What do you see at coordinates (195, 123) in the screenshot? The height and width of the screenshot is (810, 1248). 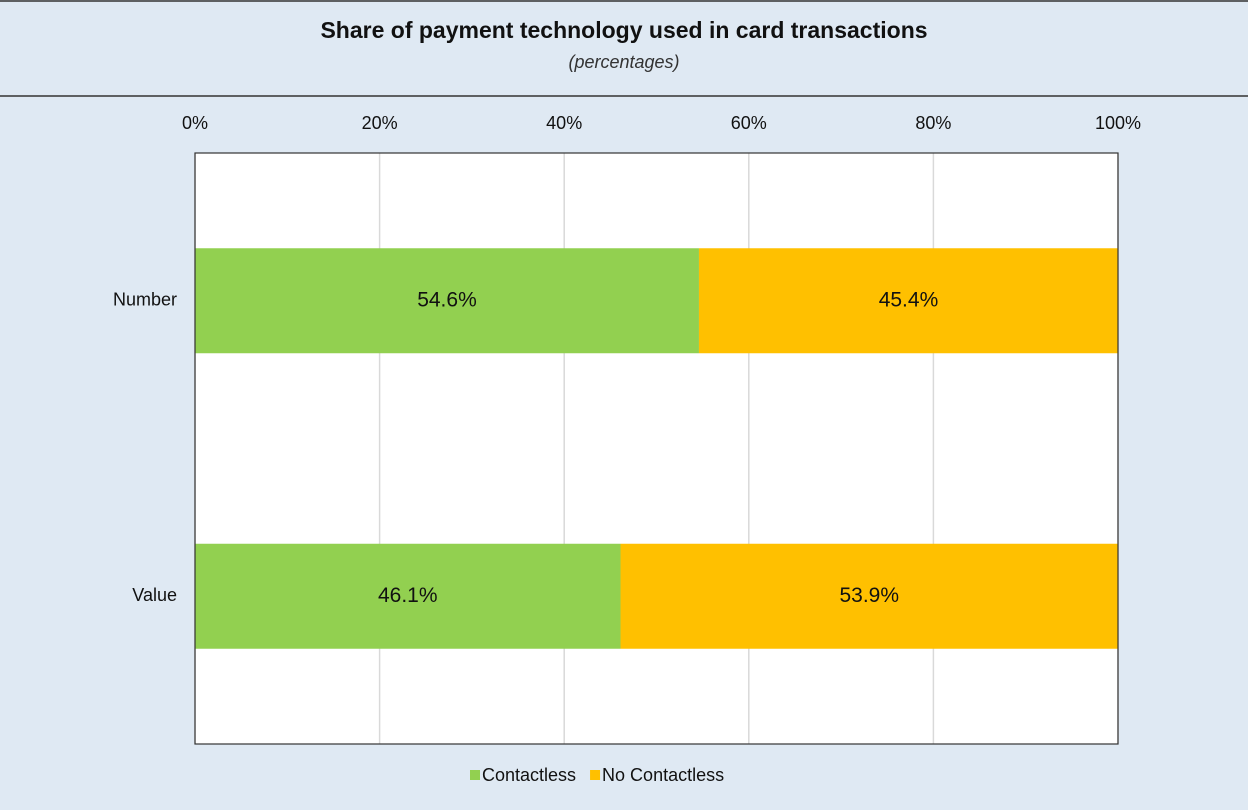 I see `x-tick-label: 0%` at bounding box center [195, 123].